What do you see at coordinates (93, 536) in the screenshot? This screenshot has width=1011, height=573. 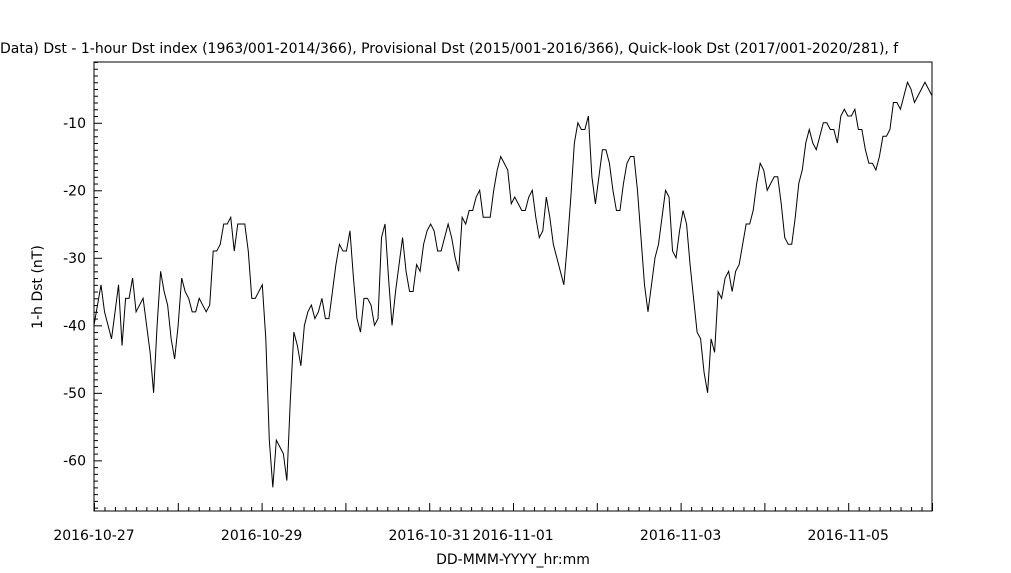 I see `x-tick-label: 2016-10-27` at bounding box center [93, 536].